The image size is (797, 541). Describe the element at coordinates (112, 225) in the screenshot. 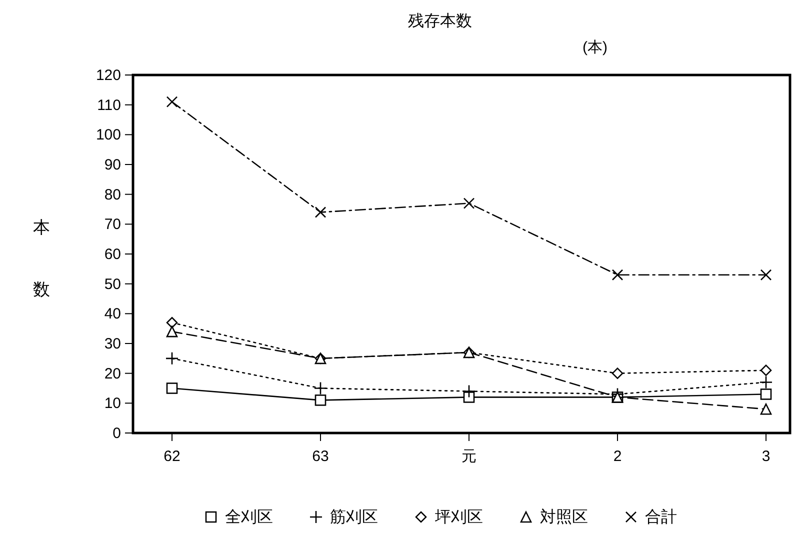

I see `y-tick-label: 70` at that location.